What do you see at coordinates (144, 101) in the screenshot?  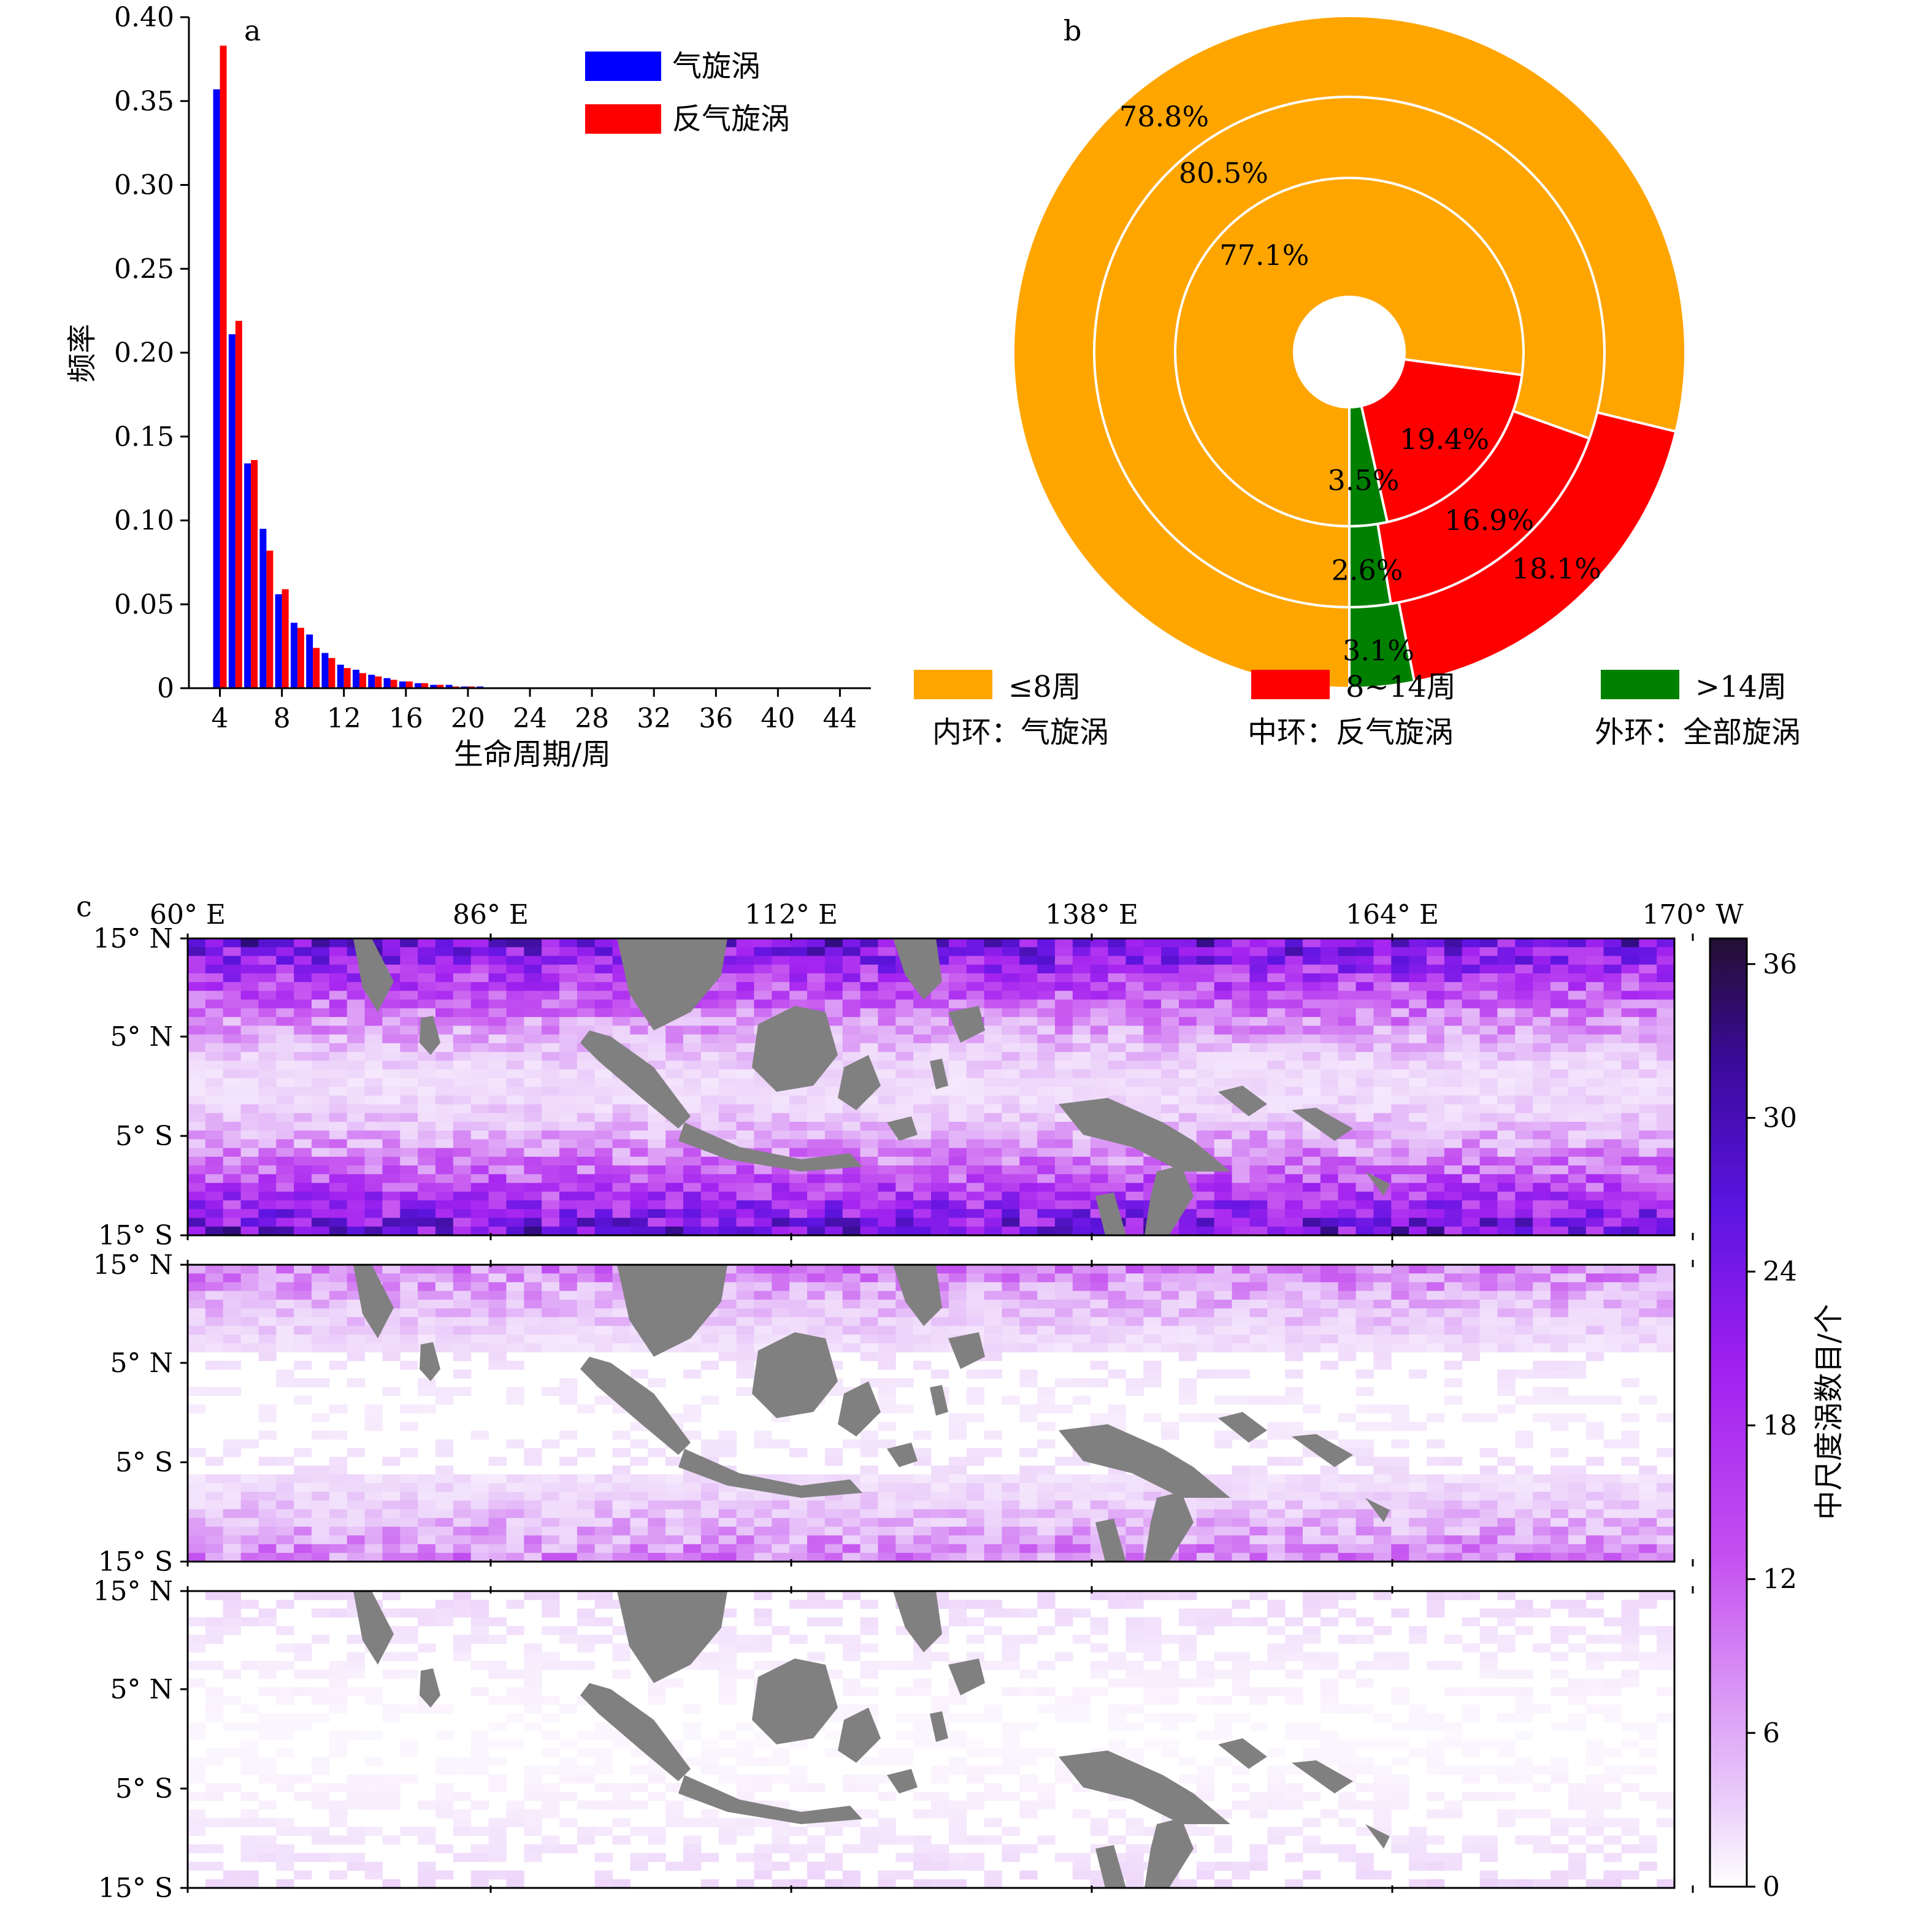 I see `y-tick-label: 0.35` at bounding box center [144, 101].